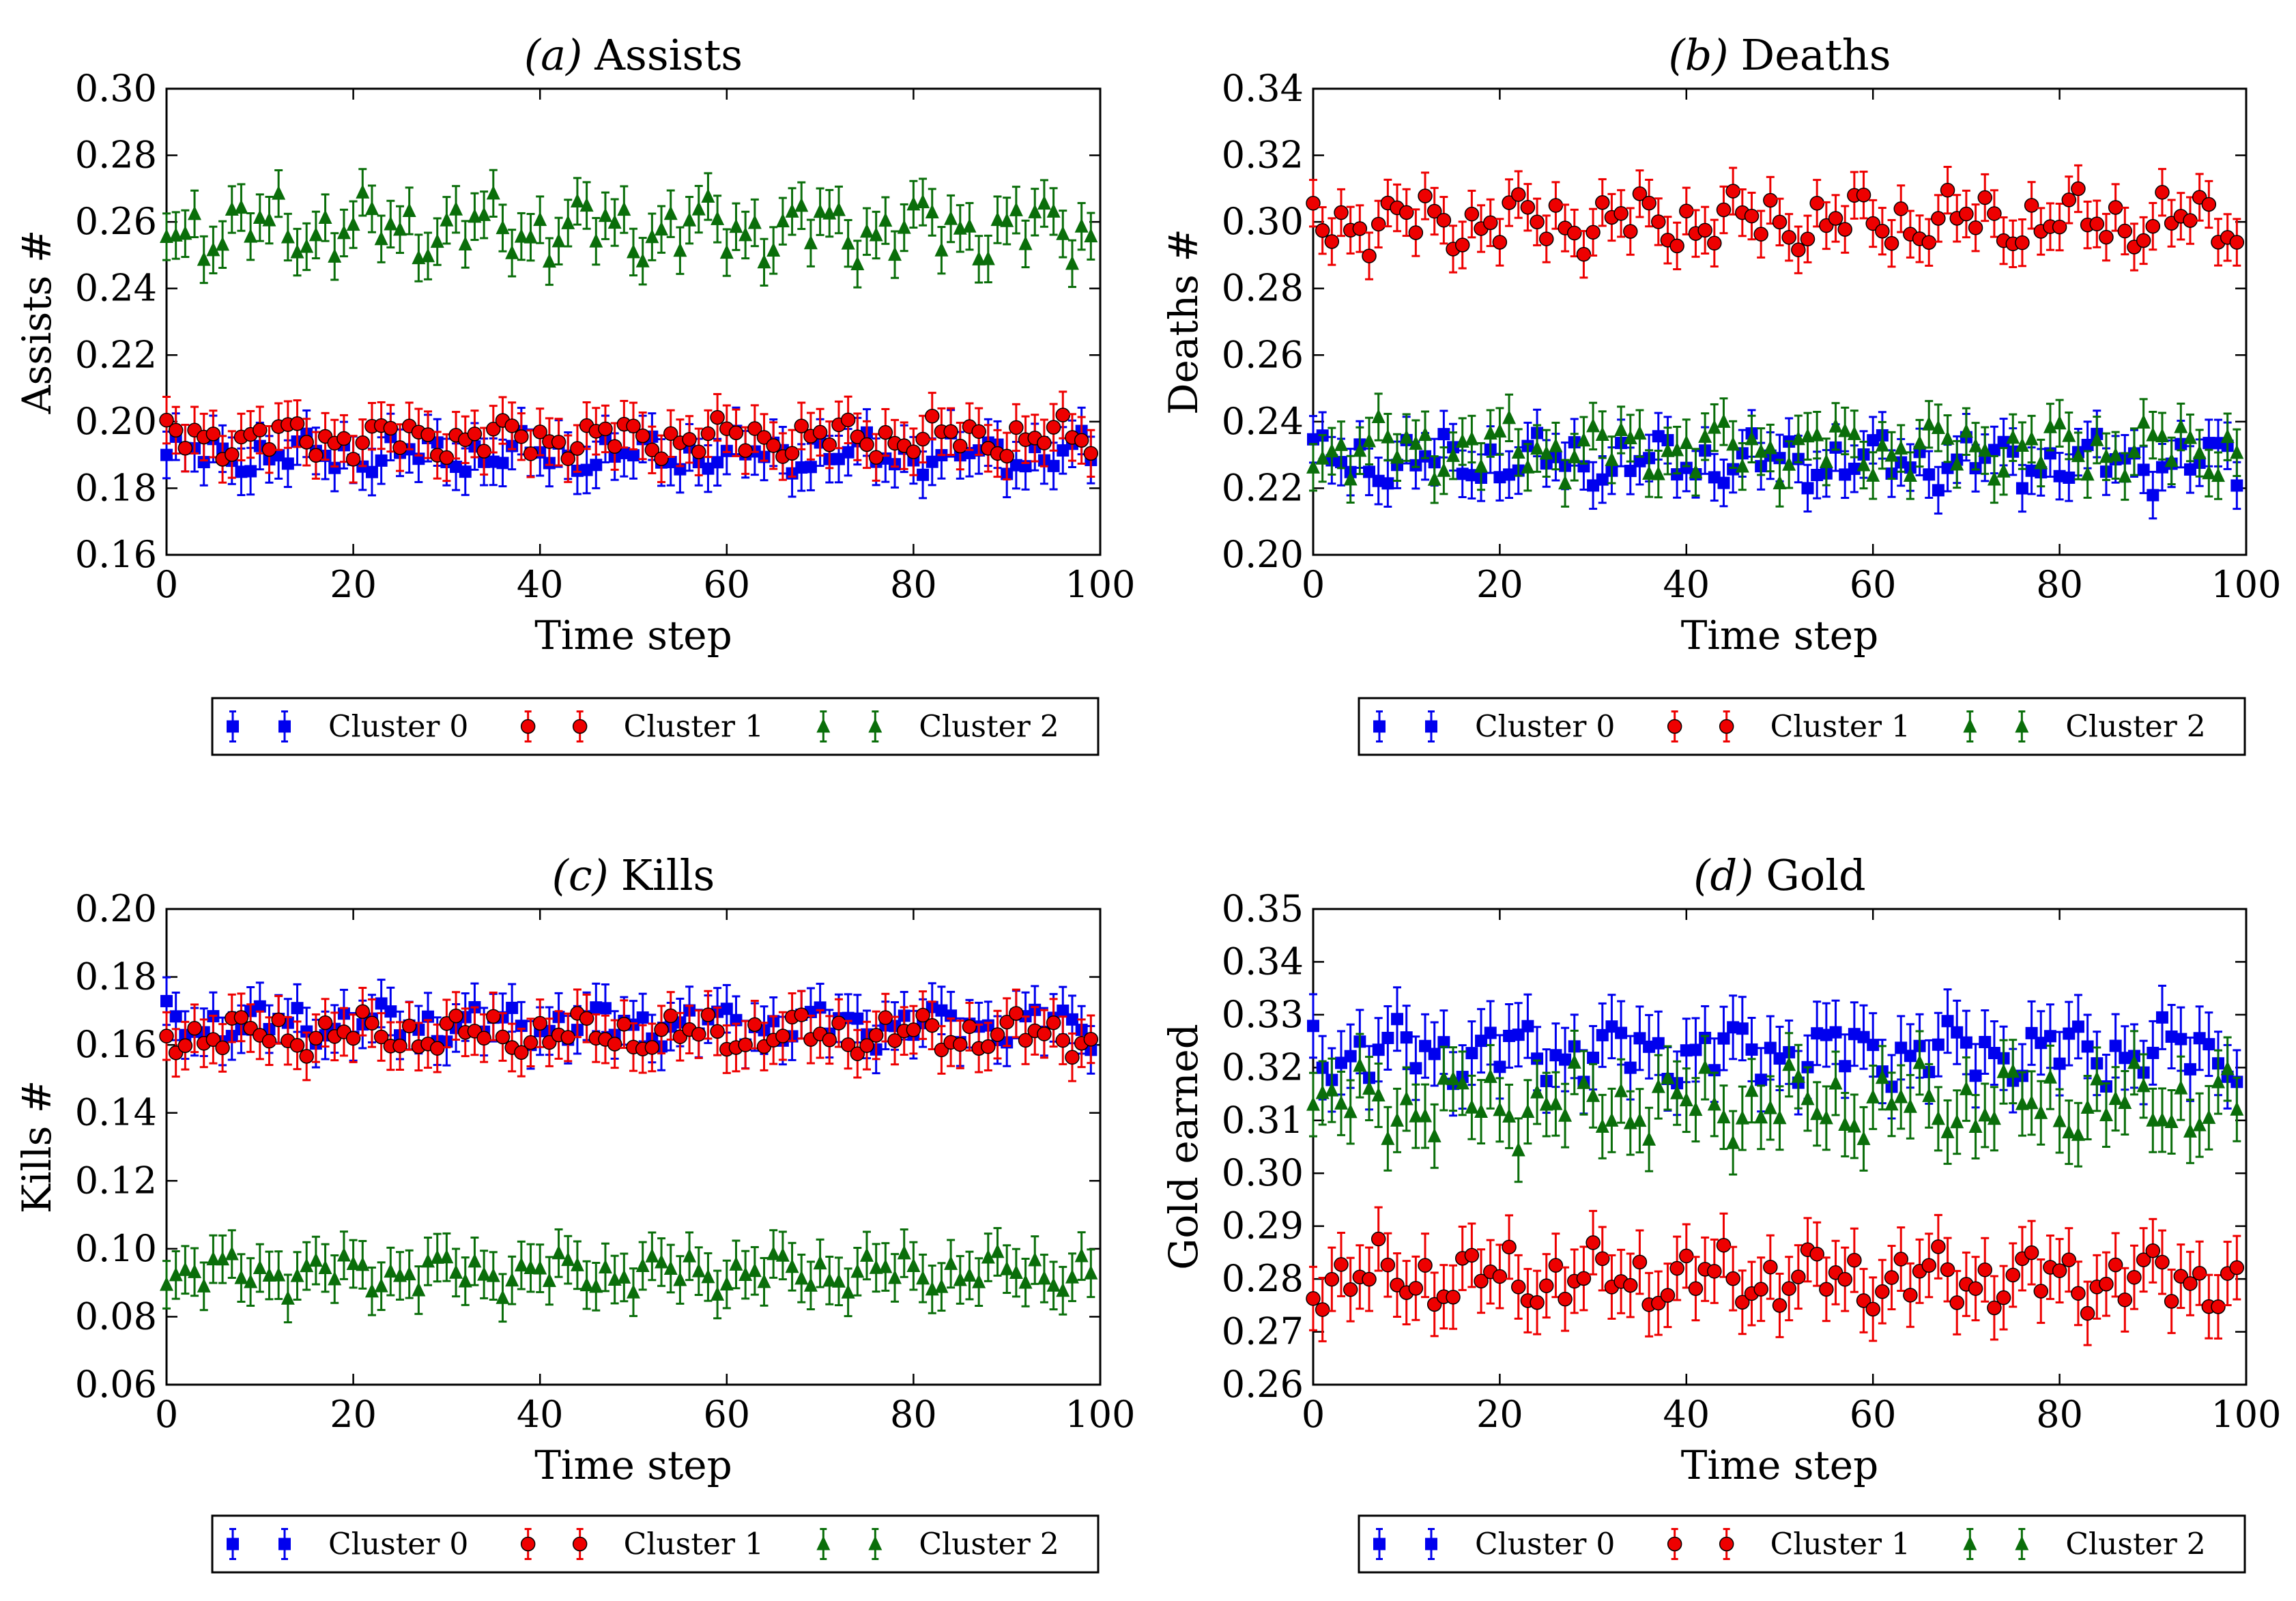  What do you see at coordinates (354, 1414) in the screenshot?
I see `x-tick-label: 20` at bounding box center [354, 1414].